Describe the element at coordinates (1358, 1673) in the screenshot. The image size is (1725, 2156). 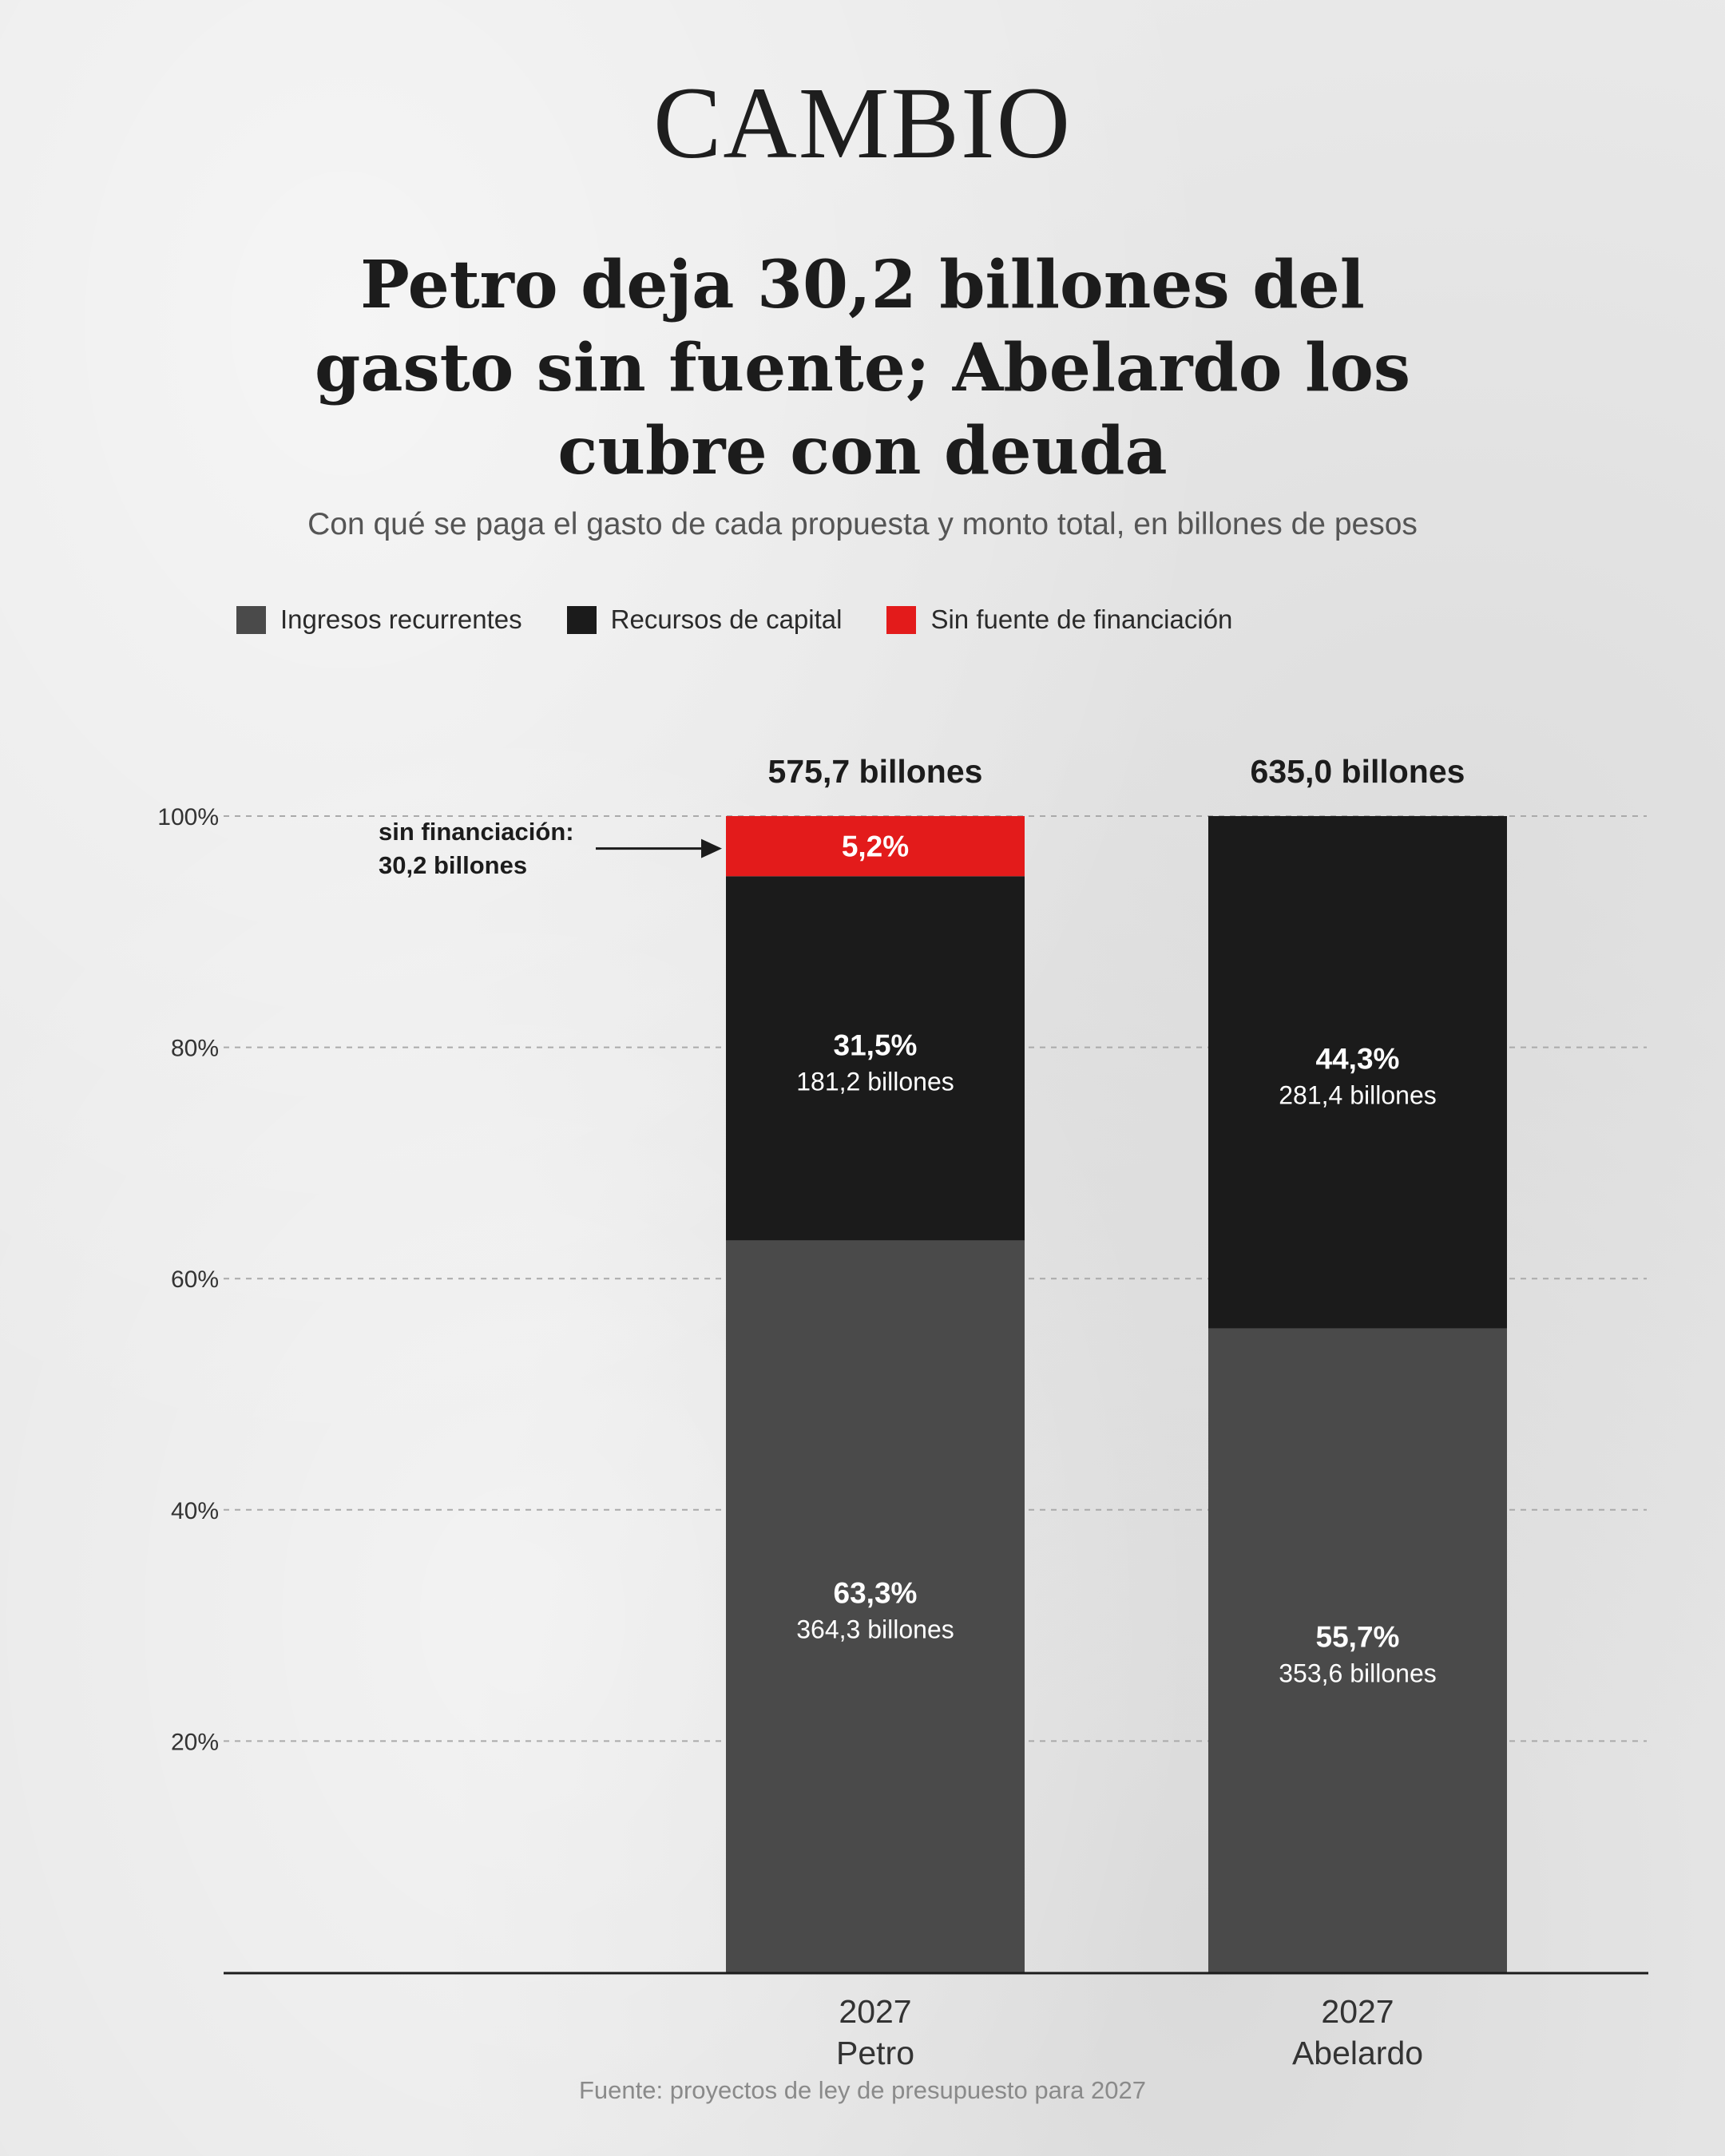
I see `segment-amount-label: 353,6 billones` at that location.